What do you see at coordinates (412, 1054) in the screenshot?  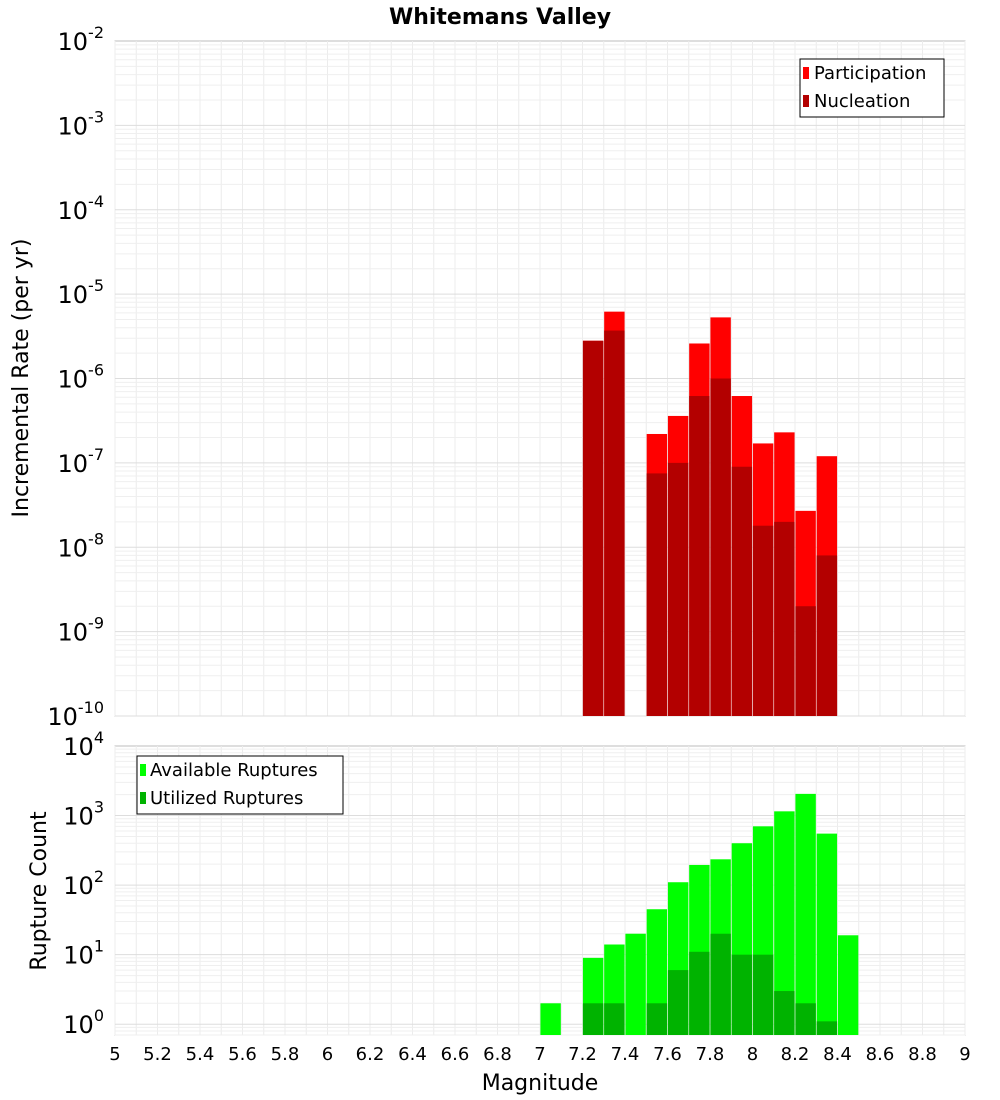 I see `magnitude-x-tick-label: 6.4` at bounding box center [412, 1054].